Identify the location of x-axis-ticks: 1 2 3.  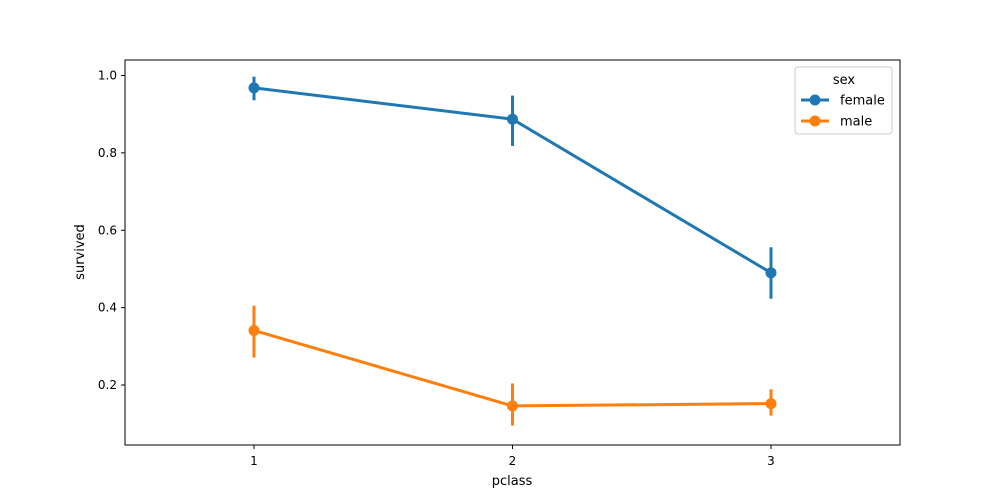
(512, 456).